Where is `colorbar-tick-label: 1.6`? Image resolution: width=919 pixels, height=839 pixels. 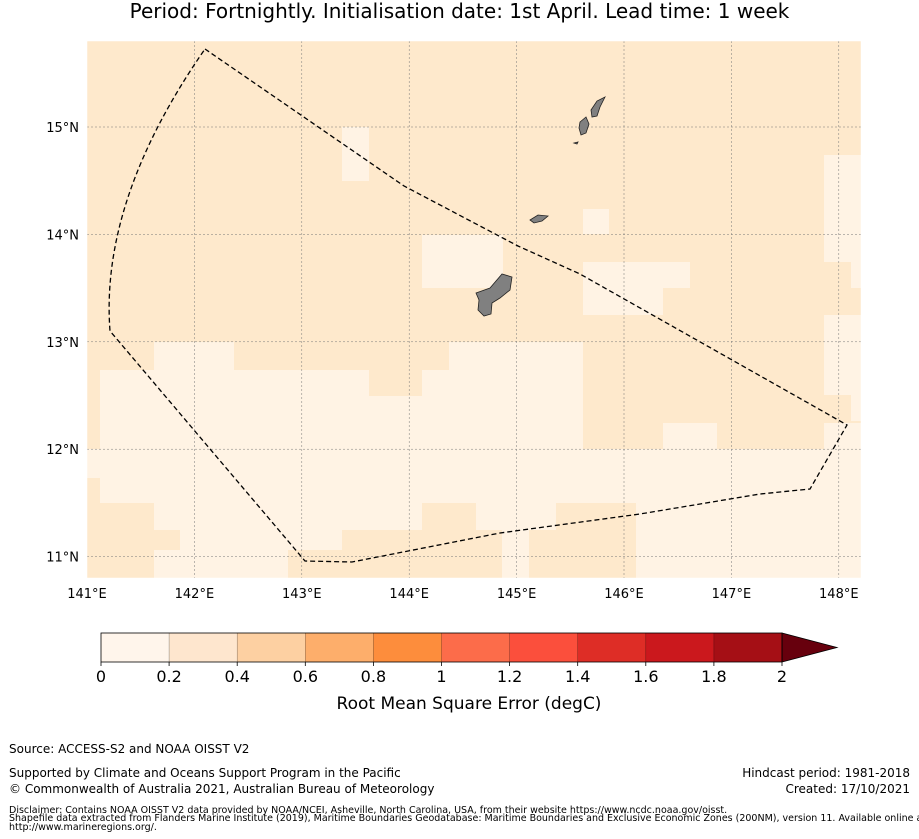 colorbar-tick-label: 1.6 is located at coordinates (645, 676).